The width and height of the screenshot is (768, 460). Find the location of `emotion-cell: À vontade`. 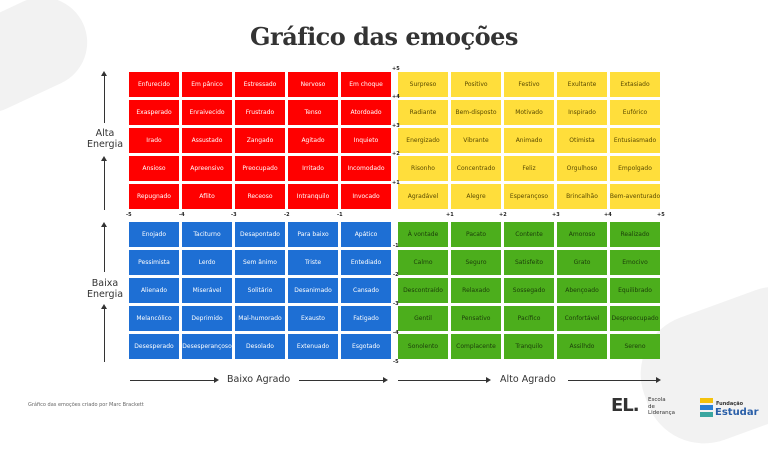

emotion-cell: À vontade is located at coordinates (423, 234).